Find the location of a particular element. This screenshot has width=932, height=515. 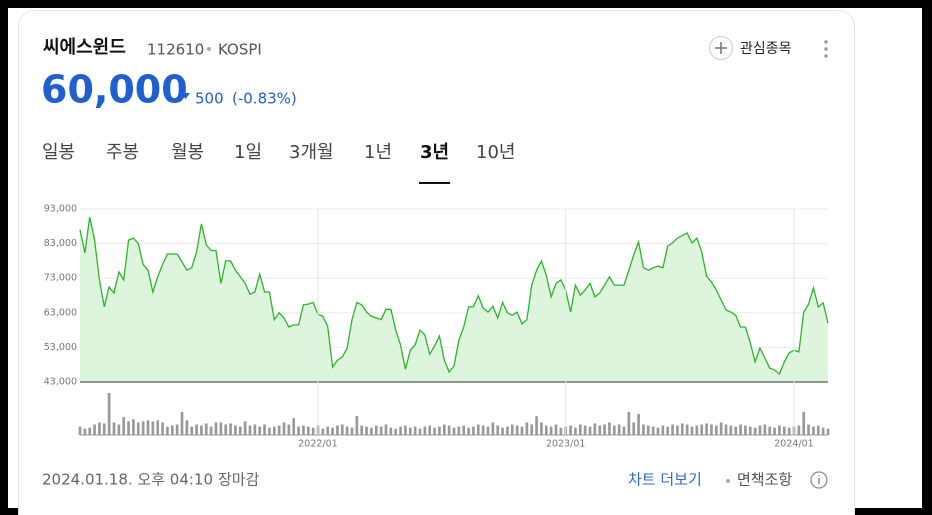

y-tick-label: 43,000 is located at coordinates (60, 382).